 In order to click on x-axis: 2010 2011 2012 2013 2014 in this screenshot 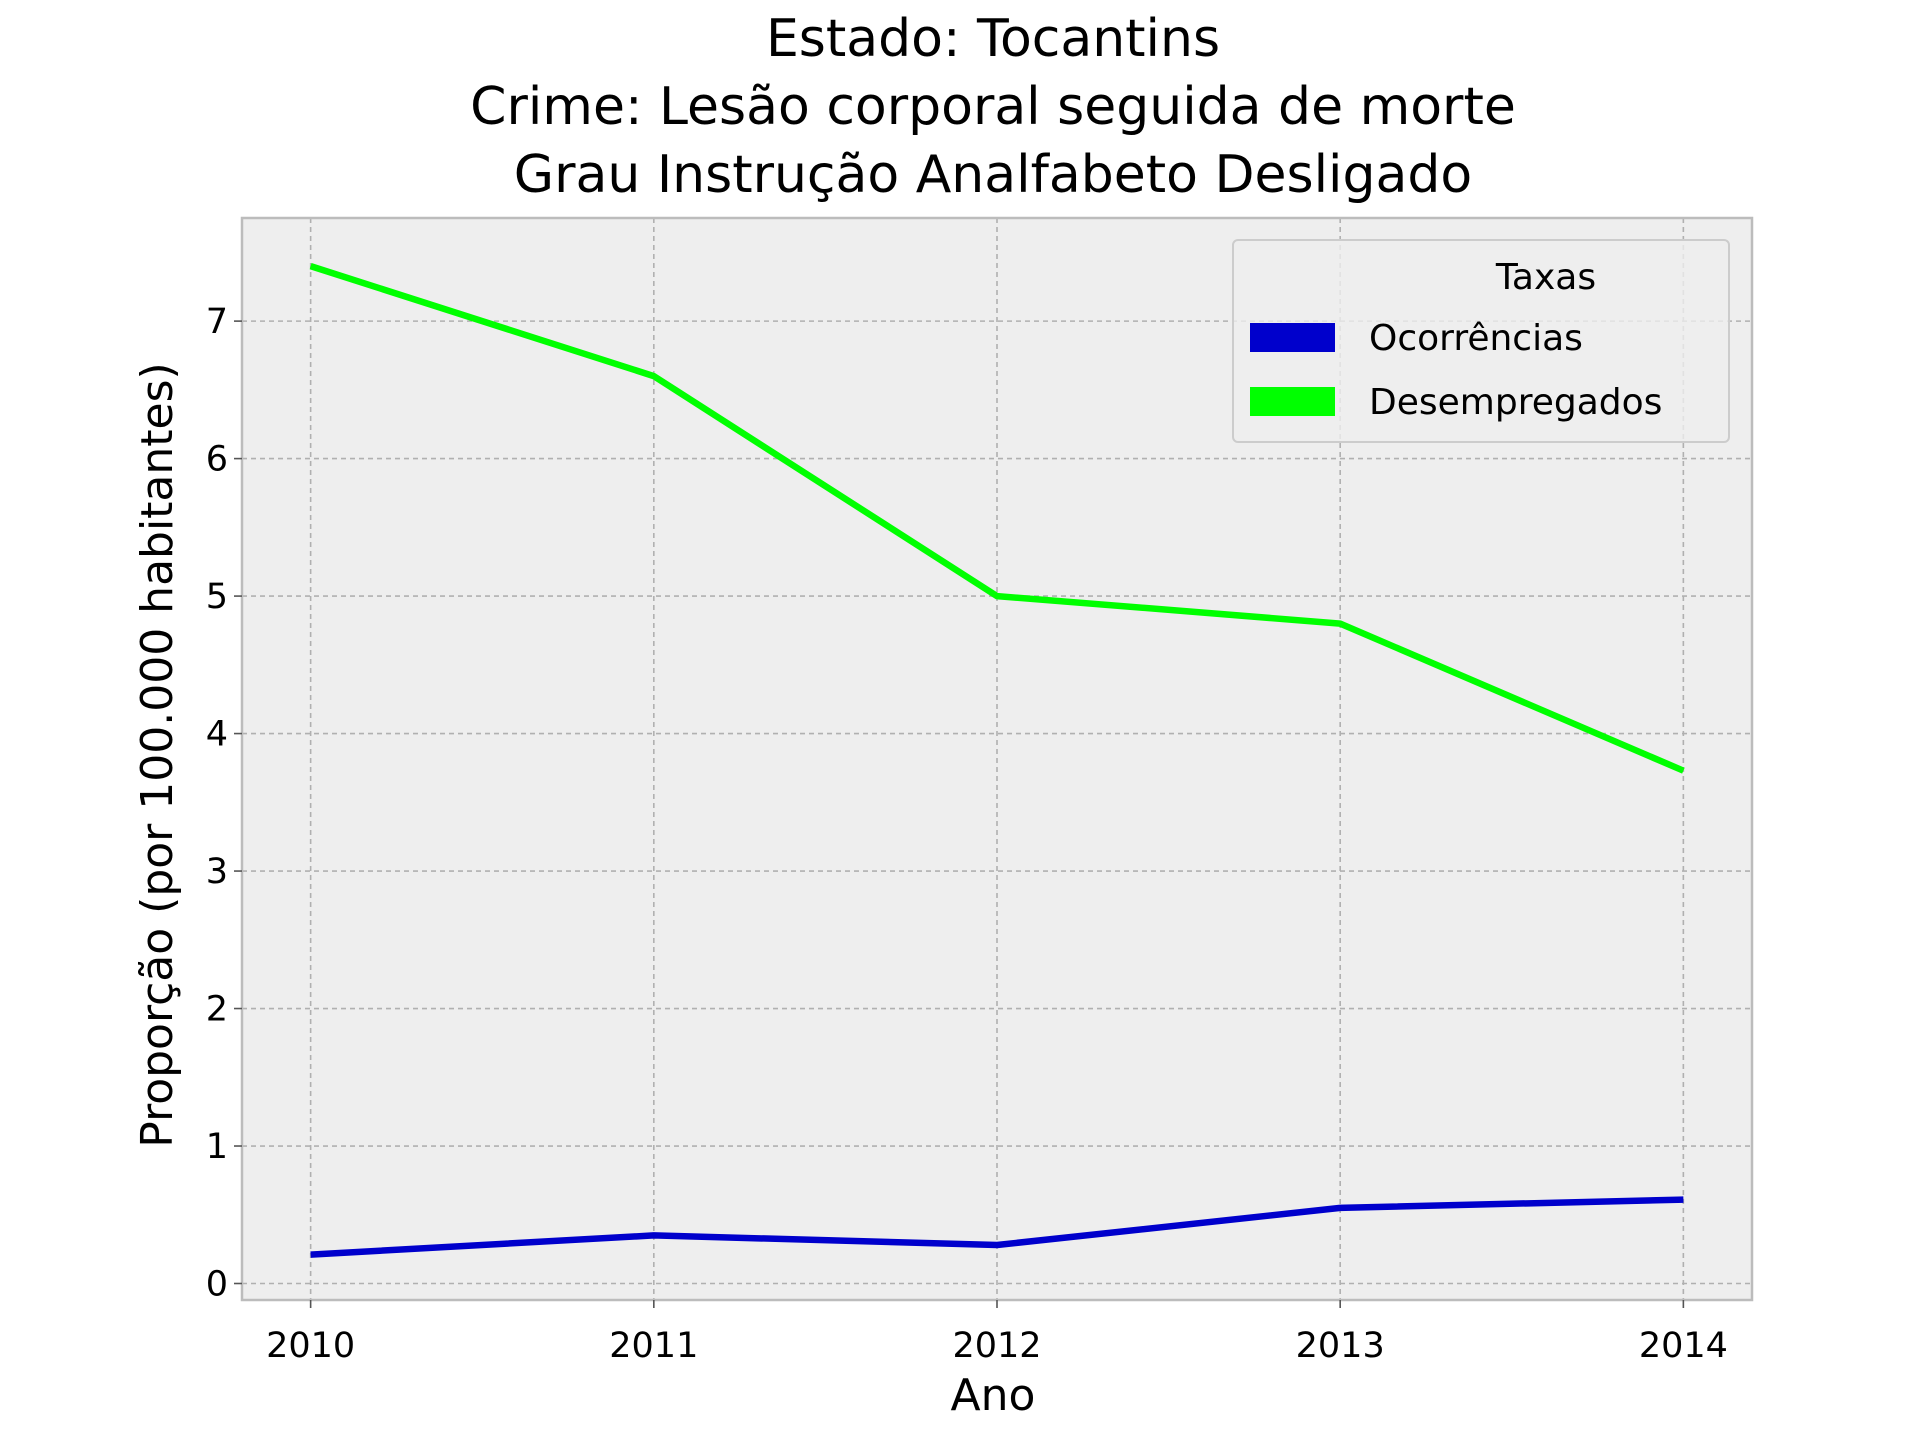, I will do `click(997, 1333)`.